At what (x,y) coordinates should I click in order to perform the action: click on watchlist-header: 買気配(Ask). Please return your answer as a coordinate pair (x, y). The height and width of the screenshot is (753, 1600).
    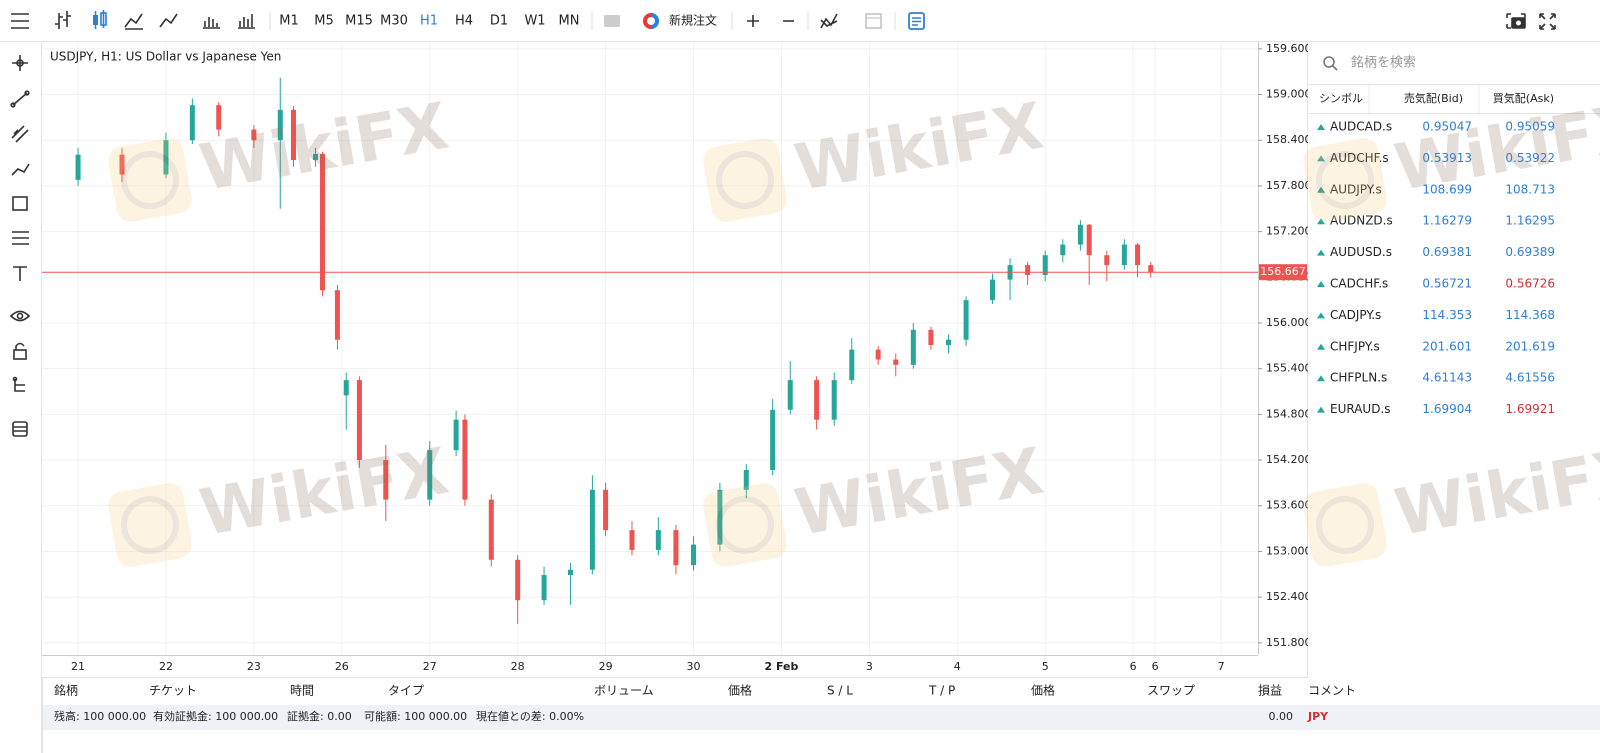
    Looking at the image, I should click on (1523, 98).